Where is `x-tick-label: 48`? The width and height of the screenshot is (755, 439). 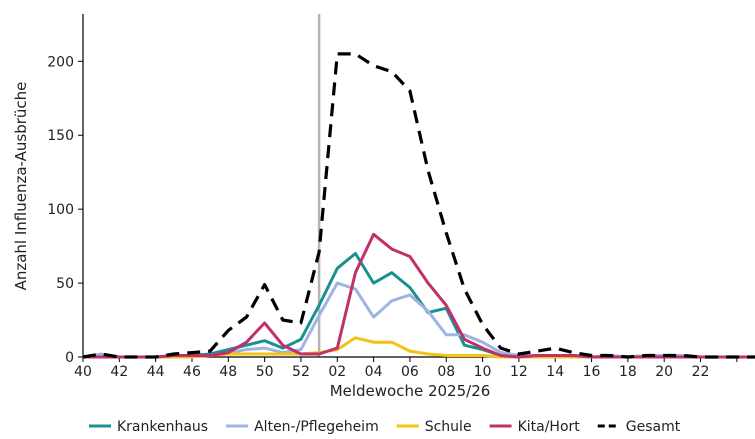 x-tick-label: 48 is located at coordinates (228, 372).